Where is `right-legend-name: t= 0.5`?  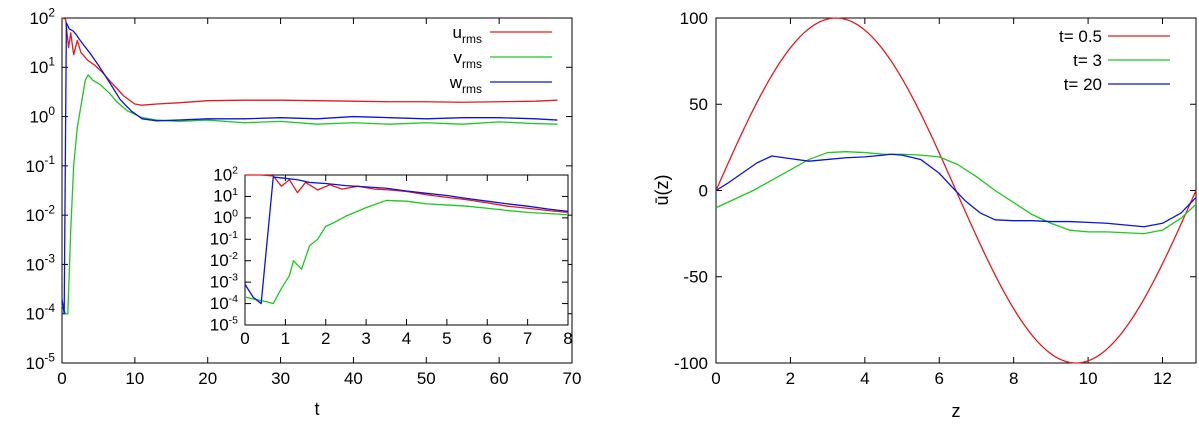
right-legend-name: t= 0.5 is located at coordinates (1080, 36).